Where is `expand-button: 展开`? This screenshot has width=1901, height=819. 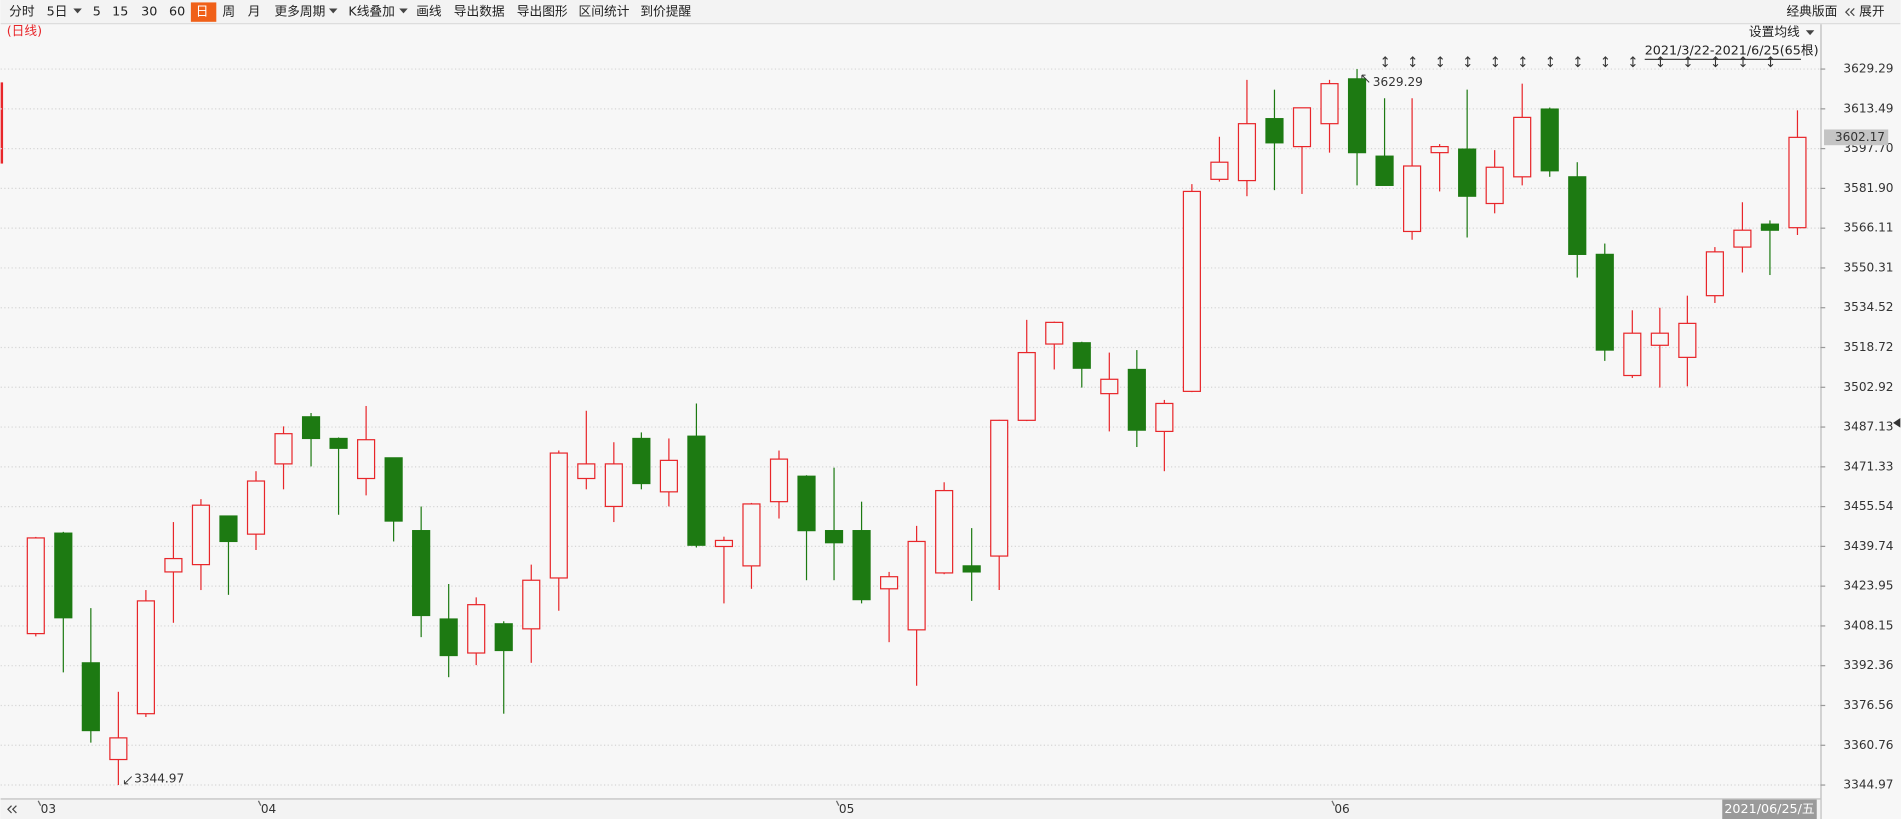 expand-button: 展开 is located at coordinates (1872, 11).